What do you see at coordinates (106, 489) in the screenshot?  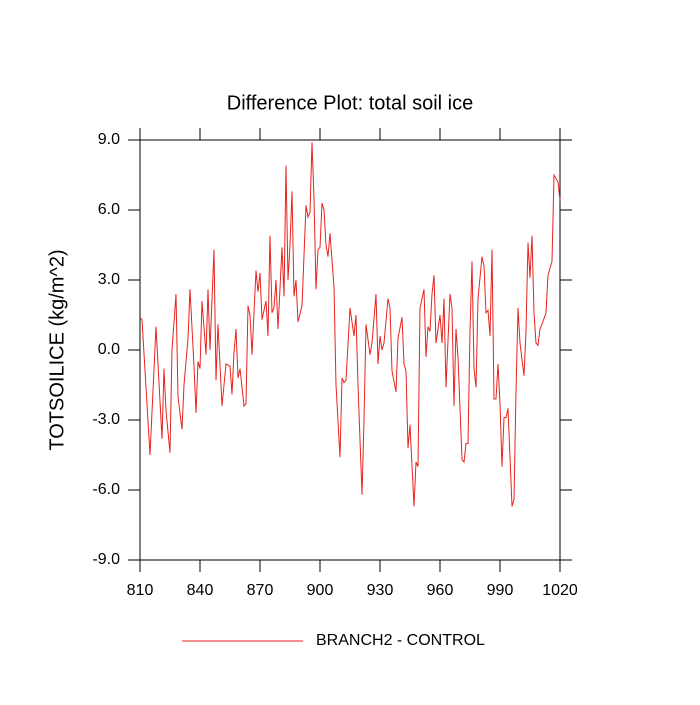 I see `y-tick-label: -6.0` at bounding box center [106, 489].